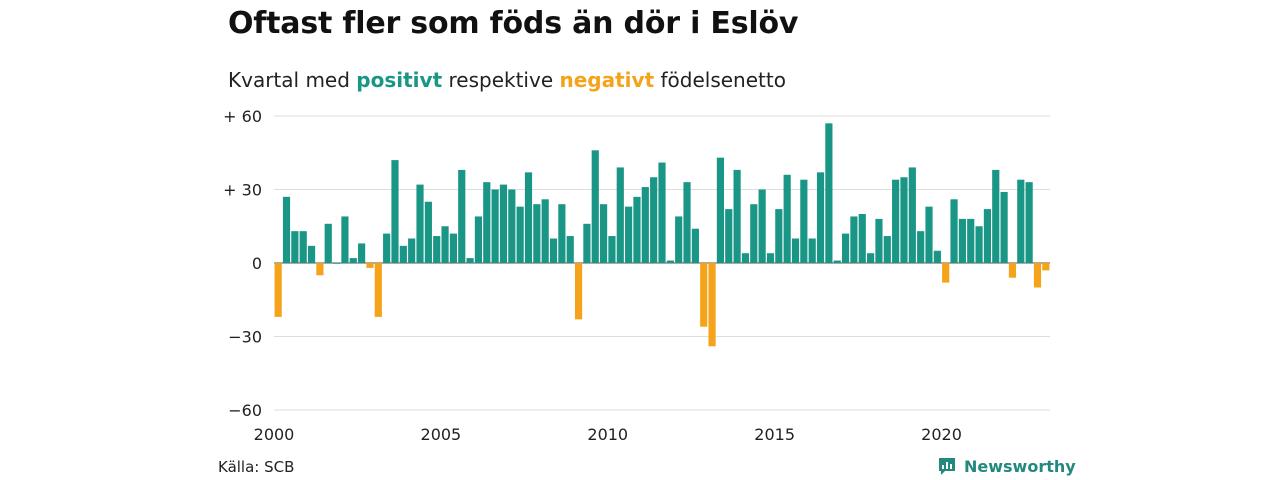 The image size is (1280, 480). Describe the element at coordinates (607, 434) in the screenshot. I see `x-tick-label: 2010` at that location.